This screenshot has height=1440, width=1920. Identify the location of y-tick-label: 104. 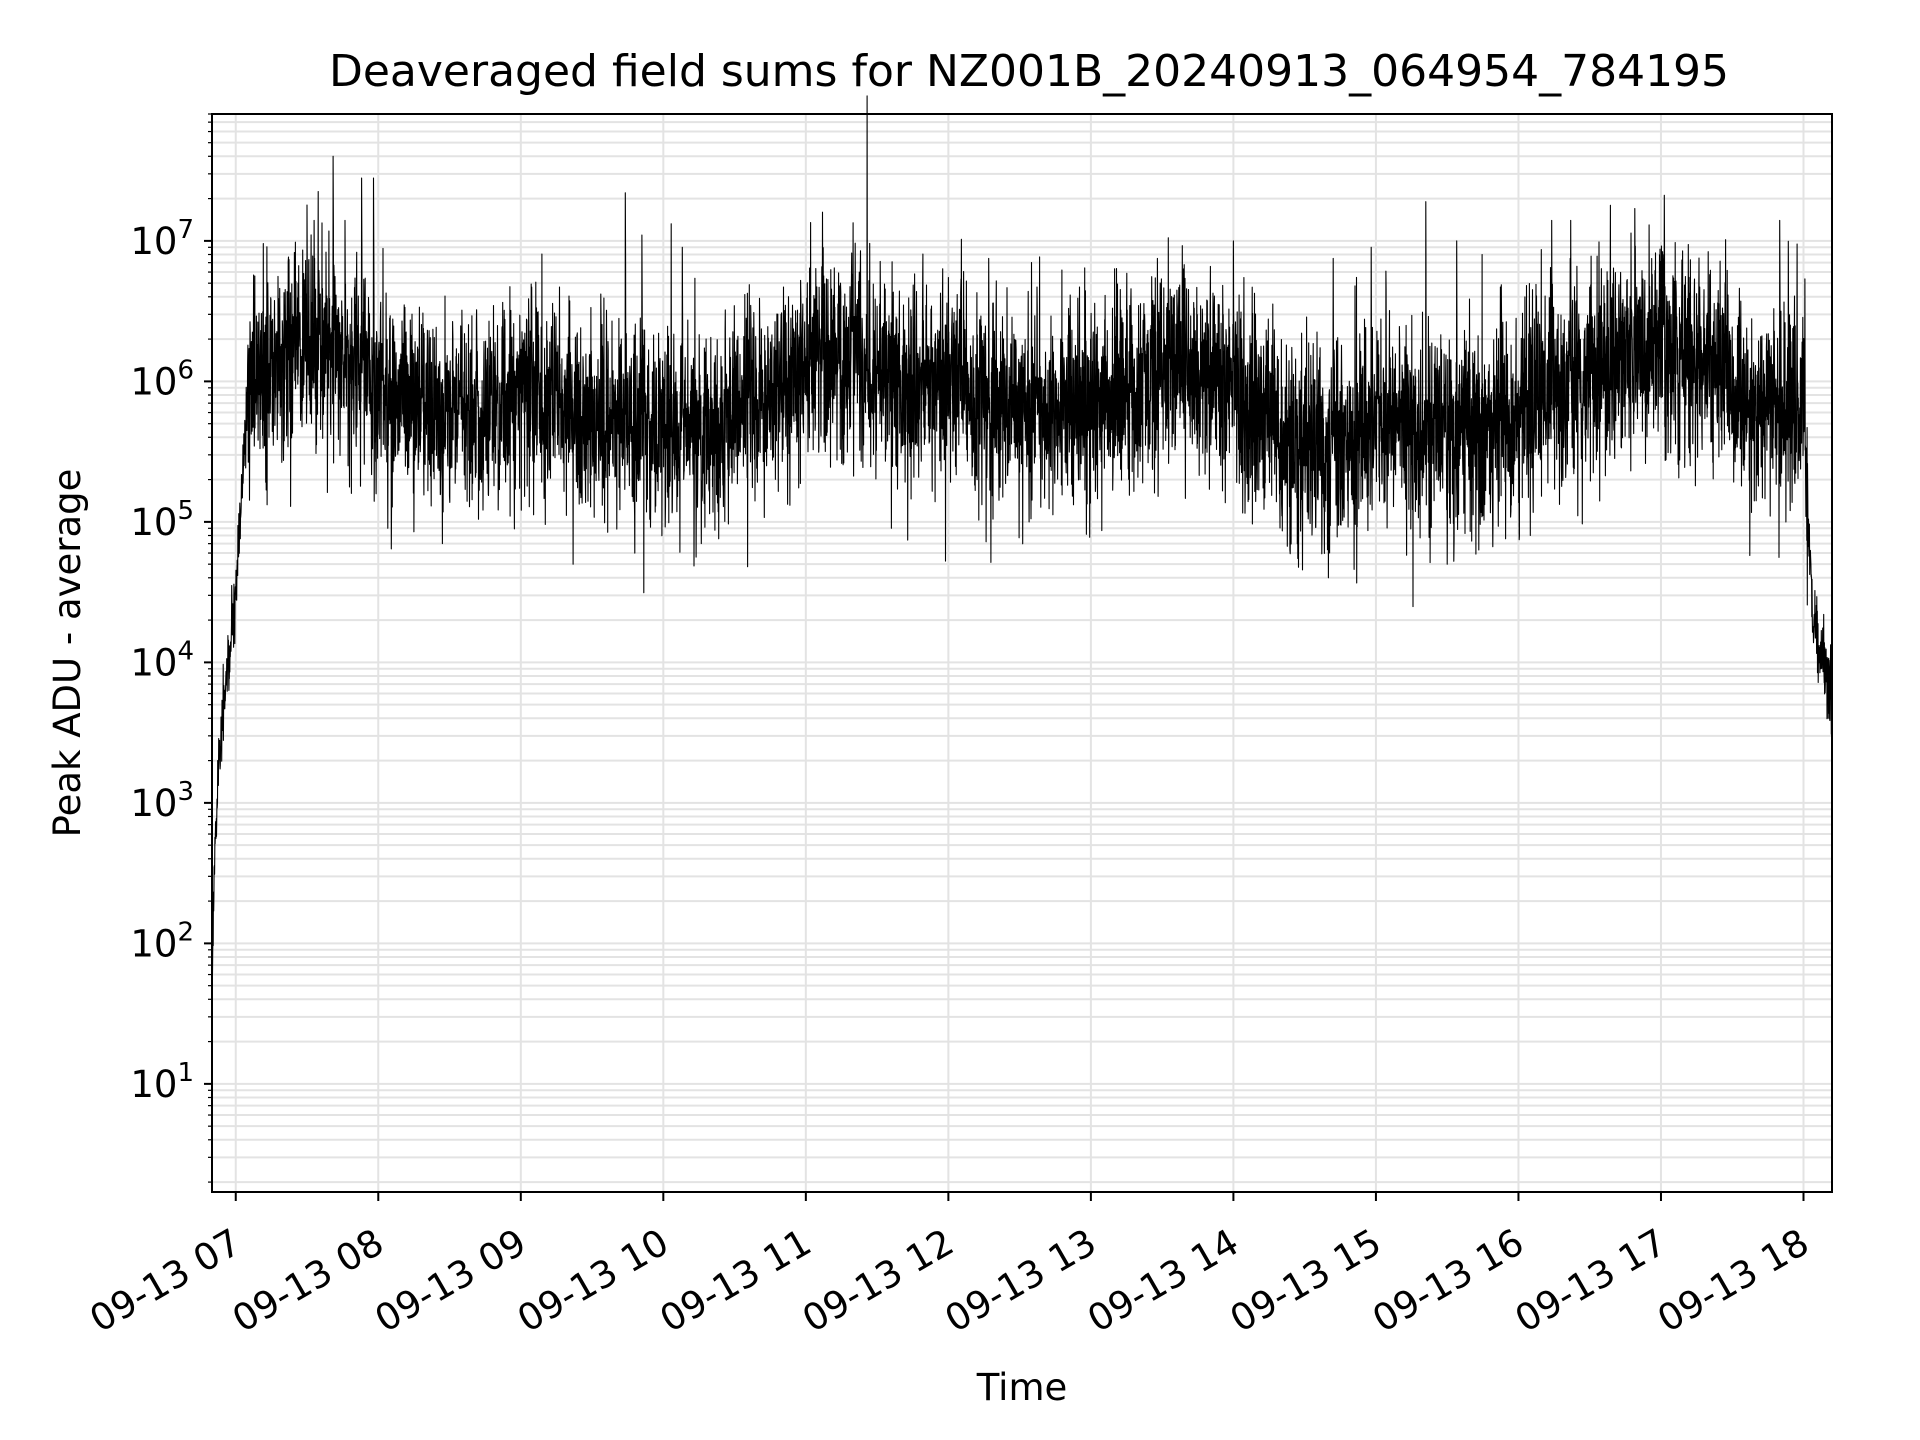
(162, 660).